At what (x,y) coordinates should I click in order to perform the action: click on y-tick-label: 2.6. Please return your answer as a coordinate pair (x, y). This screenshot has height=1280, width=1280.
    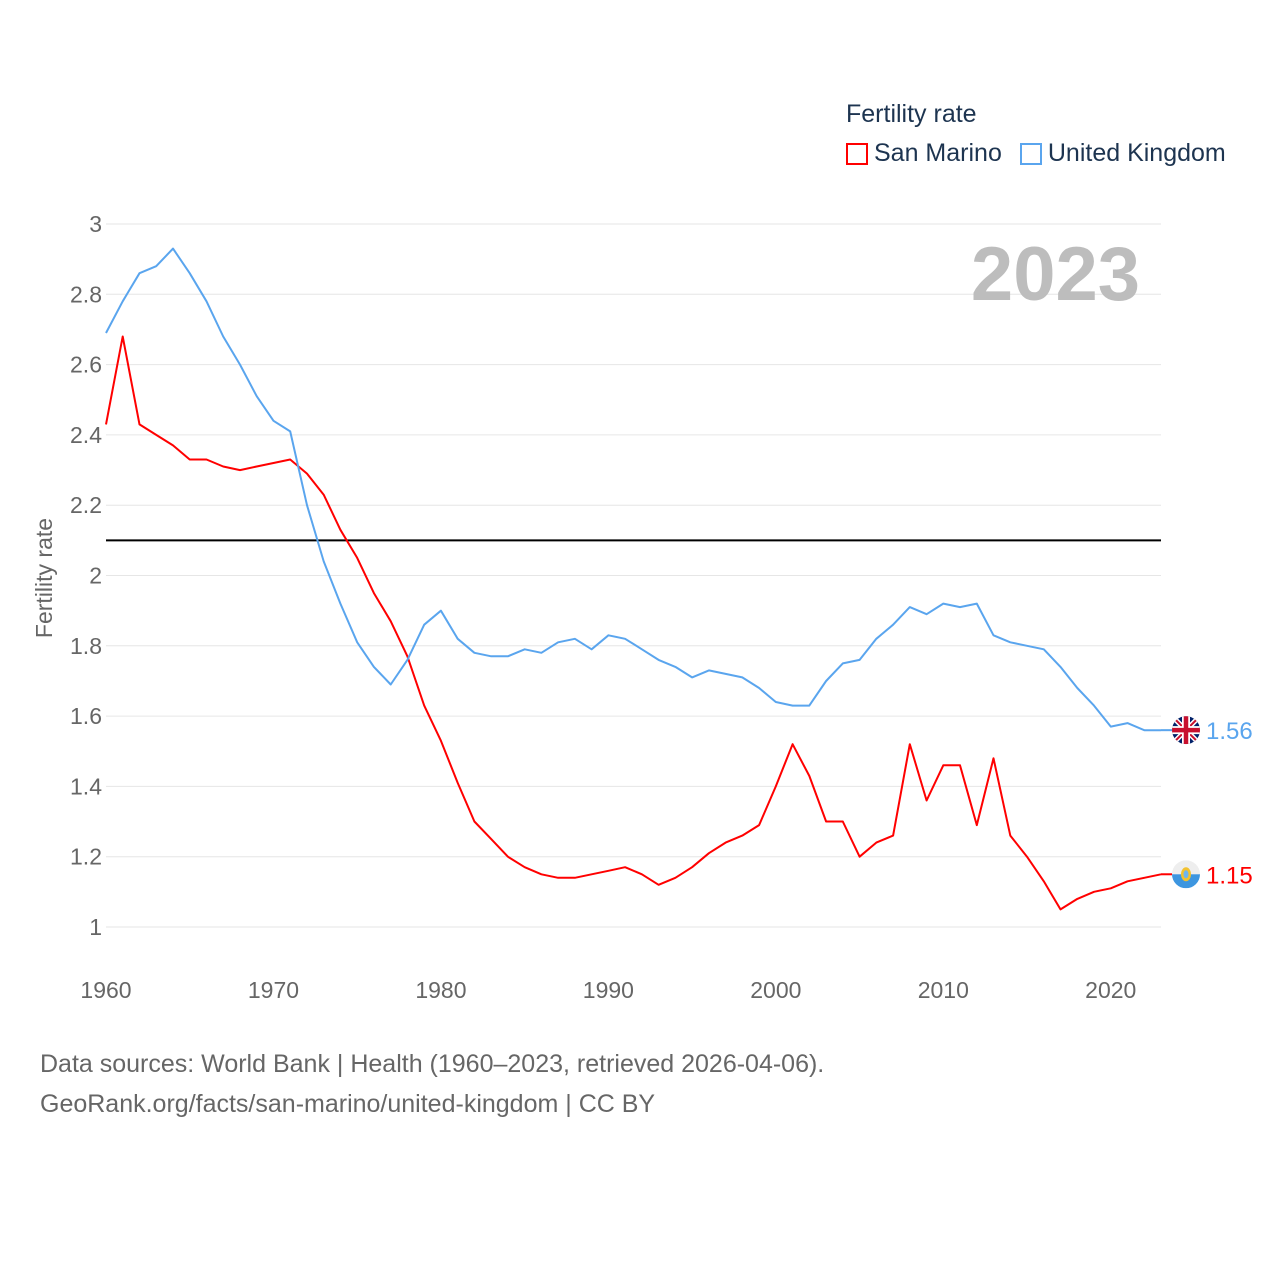
    Looking at the image, I should click on (86, 365).